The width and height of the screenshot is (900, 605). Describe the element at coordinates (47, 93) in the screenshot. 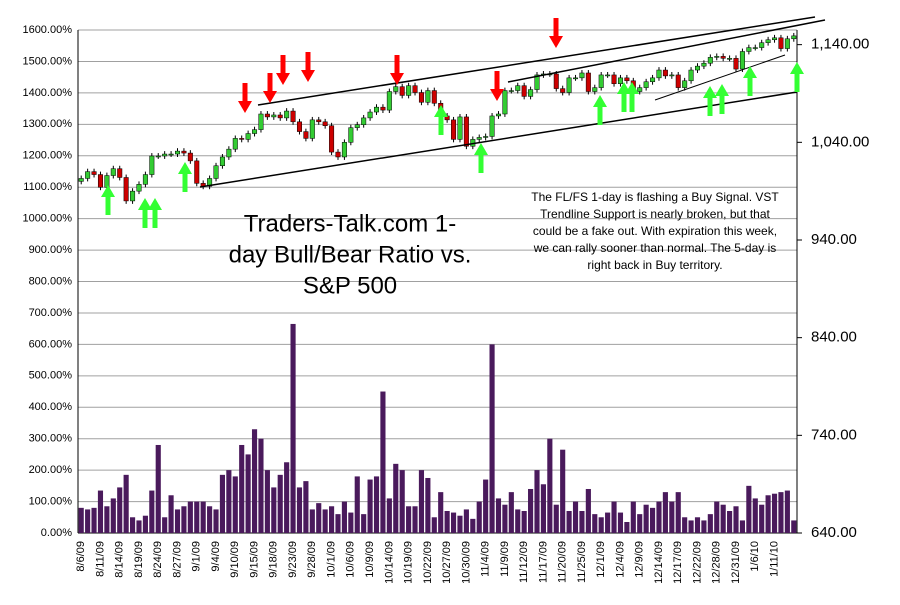

I see `y-tick-label: 1400.00%` at that location.